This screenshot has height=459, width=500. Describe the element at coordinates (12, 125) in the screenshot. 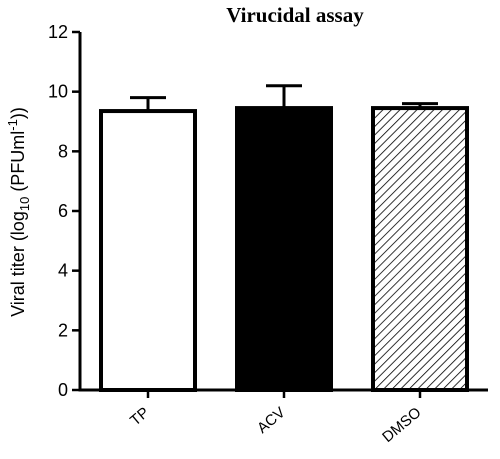

I see `y-axis-label-superscript: -1` at that location.